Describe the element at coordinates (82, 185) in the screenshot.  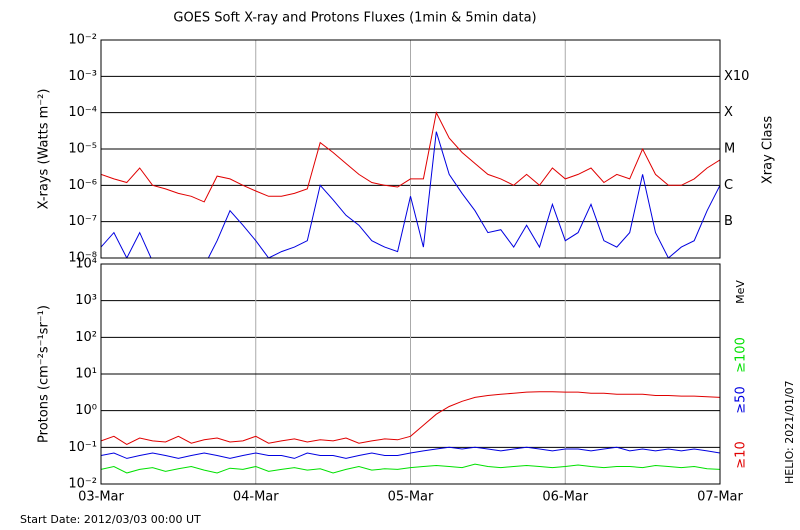
I see `y-tick-label: 10⁻⁶` at that location.